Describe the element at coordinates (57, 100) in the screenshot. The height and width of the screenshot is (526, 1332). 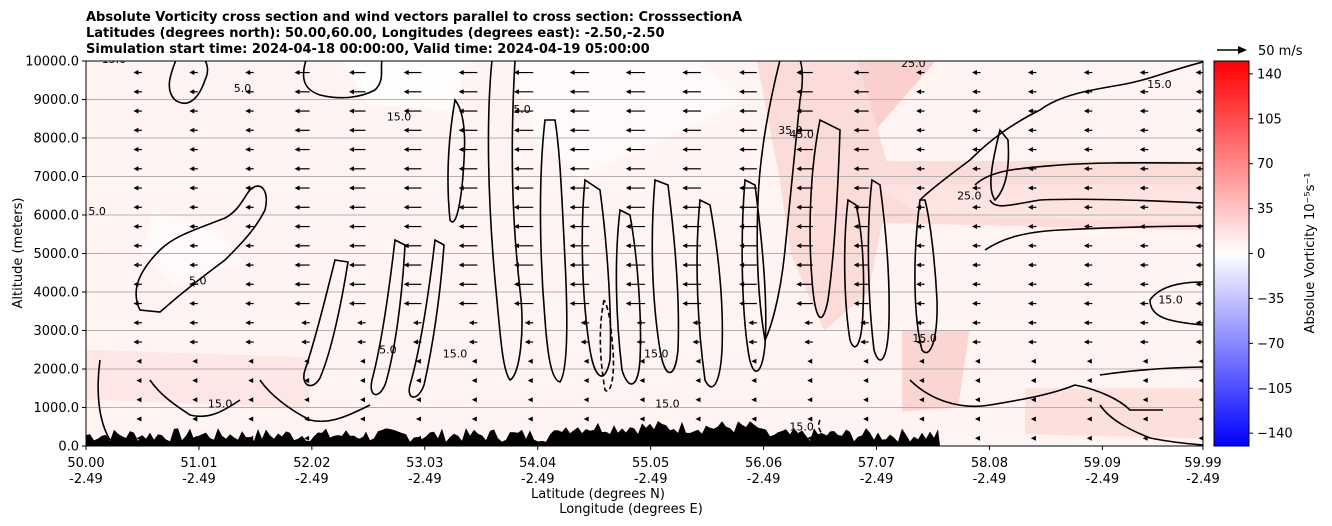
I see `y-tick-label: 9000.0` at that location.